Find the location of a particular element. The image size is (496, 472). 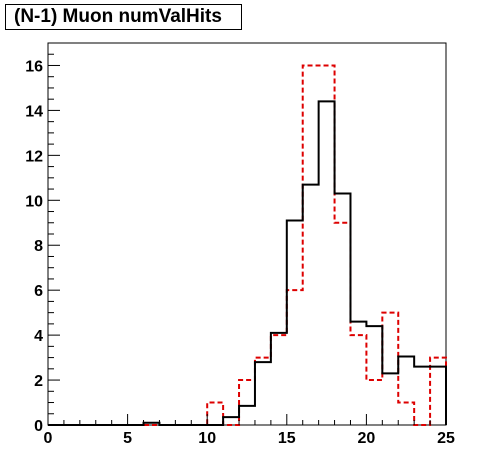

x-tick-label: 0 is located at coordinates (48, 438).